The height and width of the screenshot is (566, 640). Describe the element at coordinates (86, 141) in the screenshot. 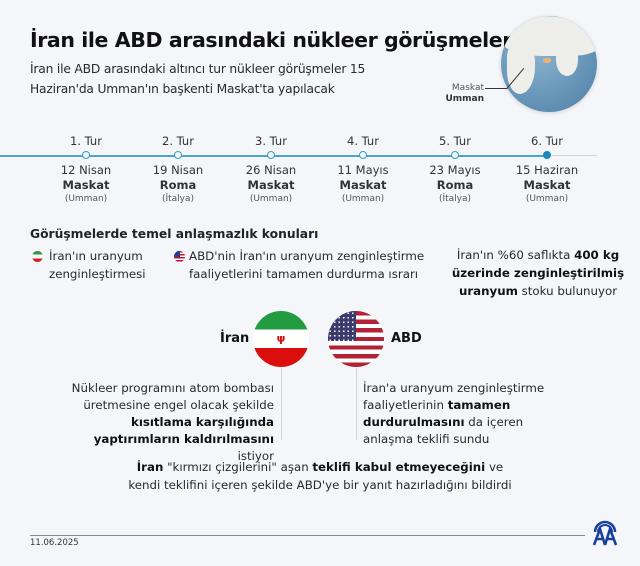

I see `round-label: 1. Tur` at that location.